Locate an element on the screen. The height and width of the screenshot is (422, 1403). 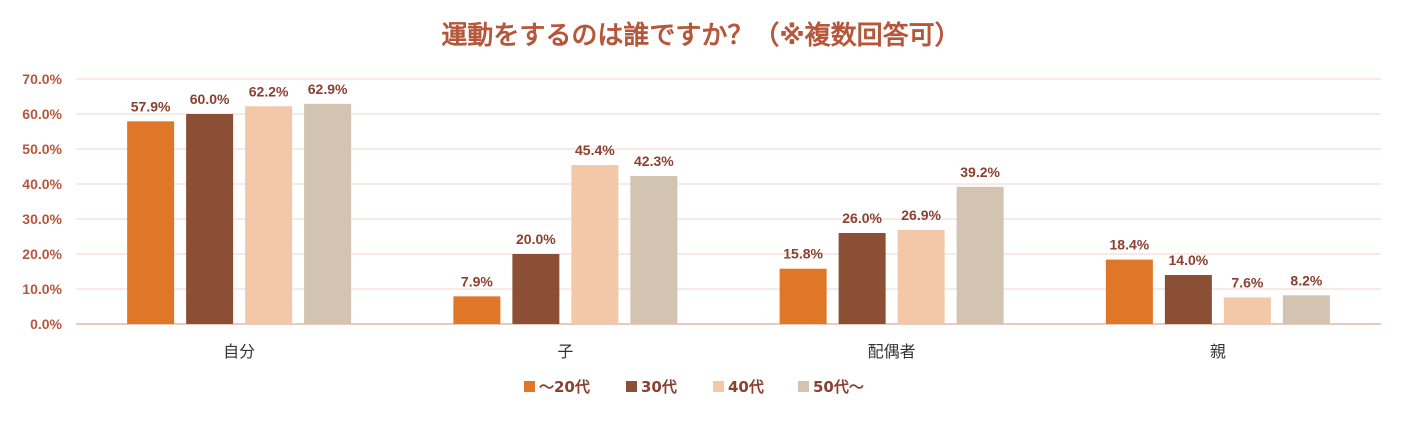
legend: ～20代 30代 40代 50代～ is located at coordinates (694, 387).